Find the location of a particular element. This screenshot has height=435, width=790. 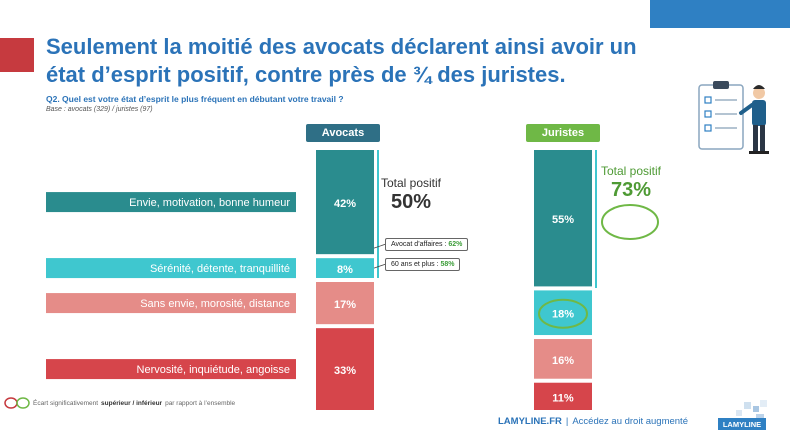

callout-avocat-affaires: Avocat d’affaires : 62% is located at coordinates (427, 244).